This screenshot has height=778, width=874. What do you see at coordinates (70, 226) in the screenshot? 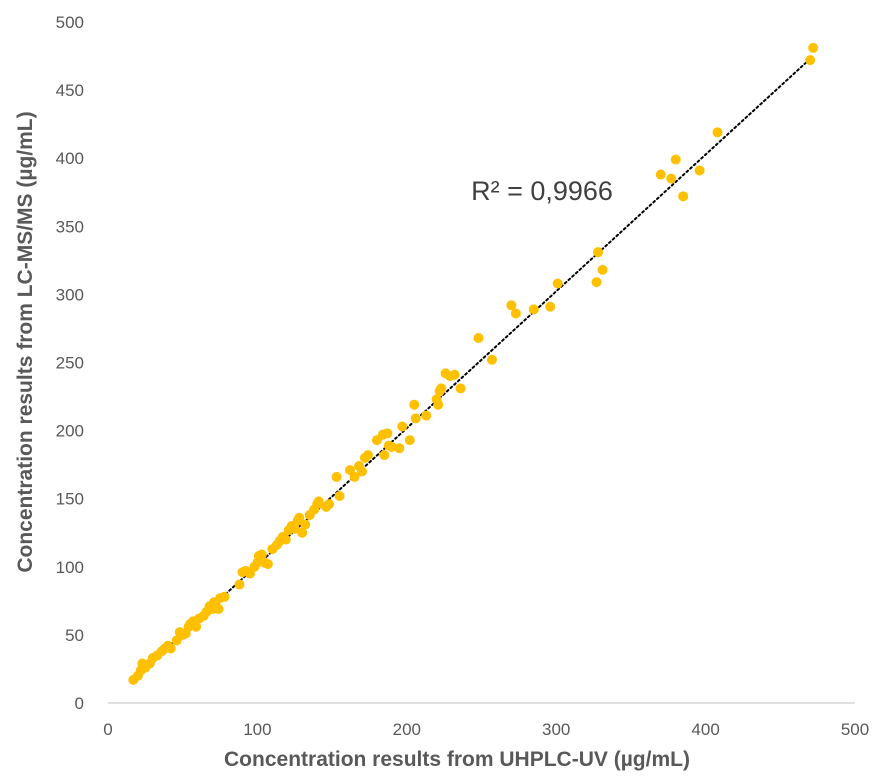
I see `y-tick-label: 350` at bounding box center [70, 226].